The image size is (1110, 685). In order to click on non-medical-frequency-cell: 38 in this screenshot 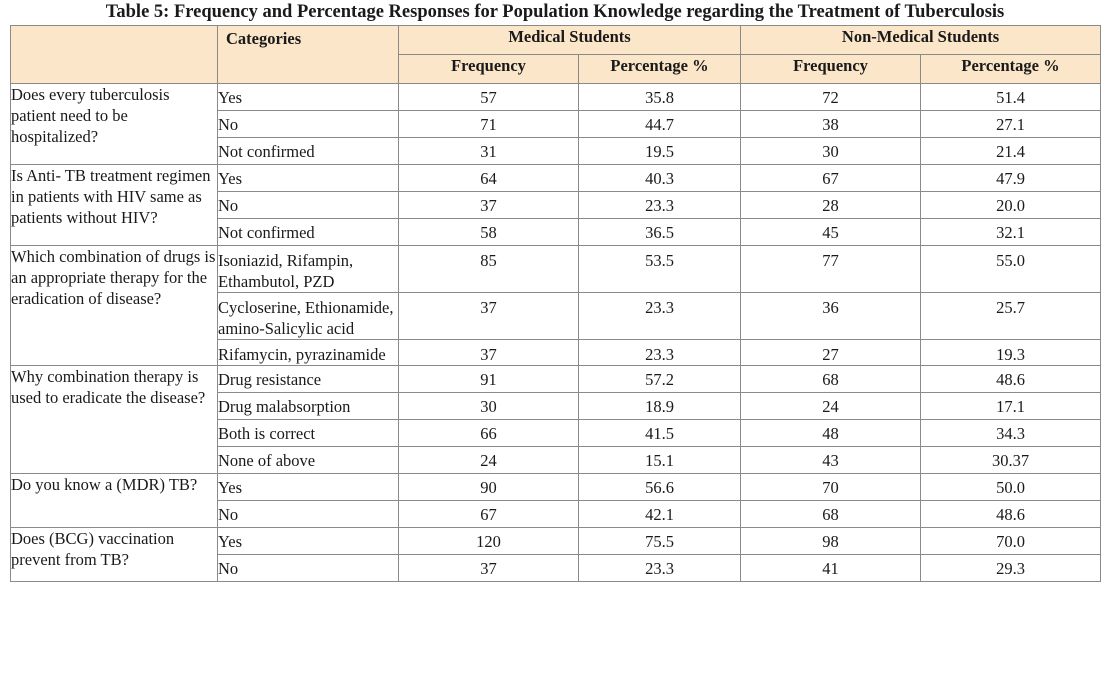, I will do `click(831, 124)`.